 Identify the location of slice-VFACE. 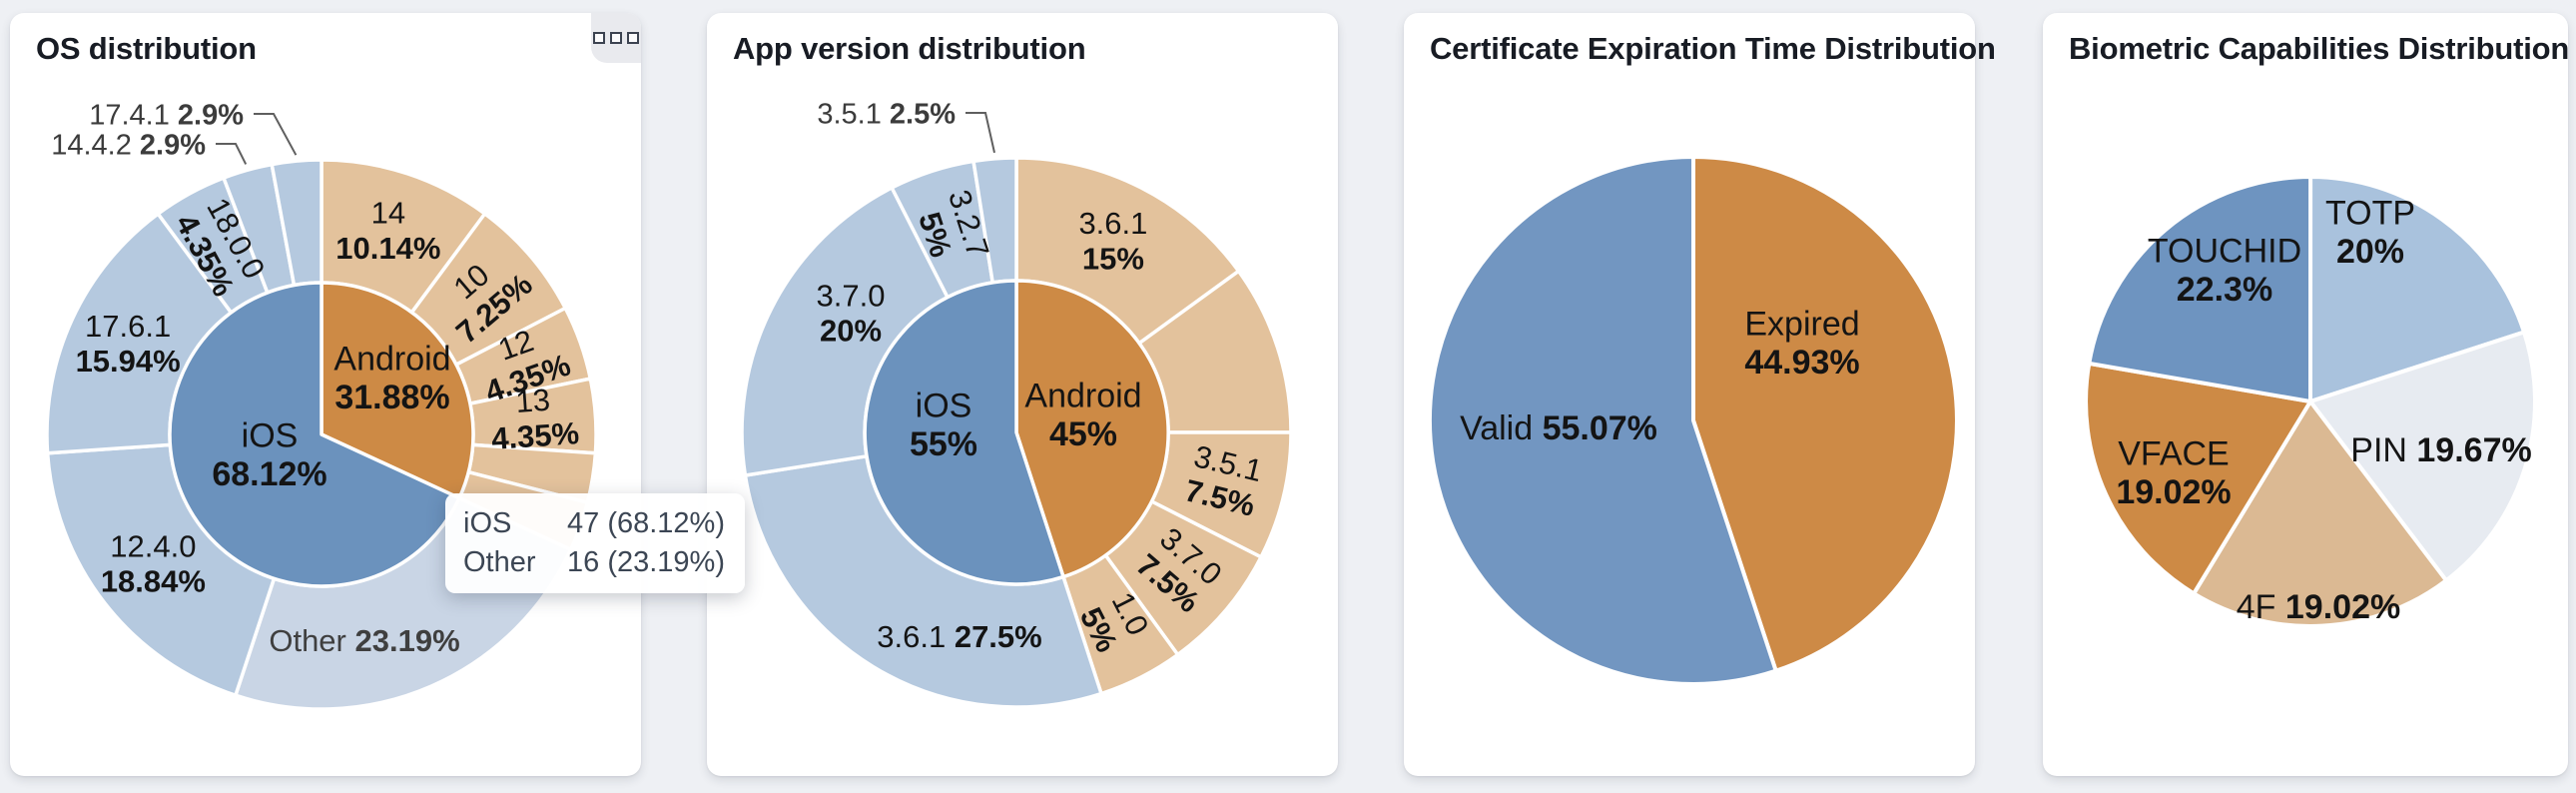
(2198, 478).